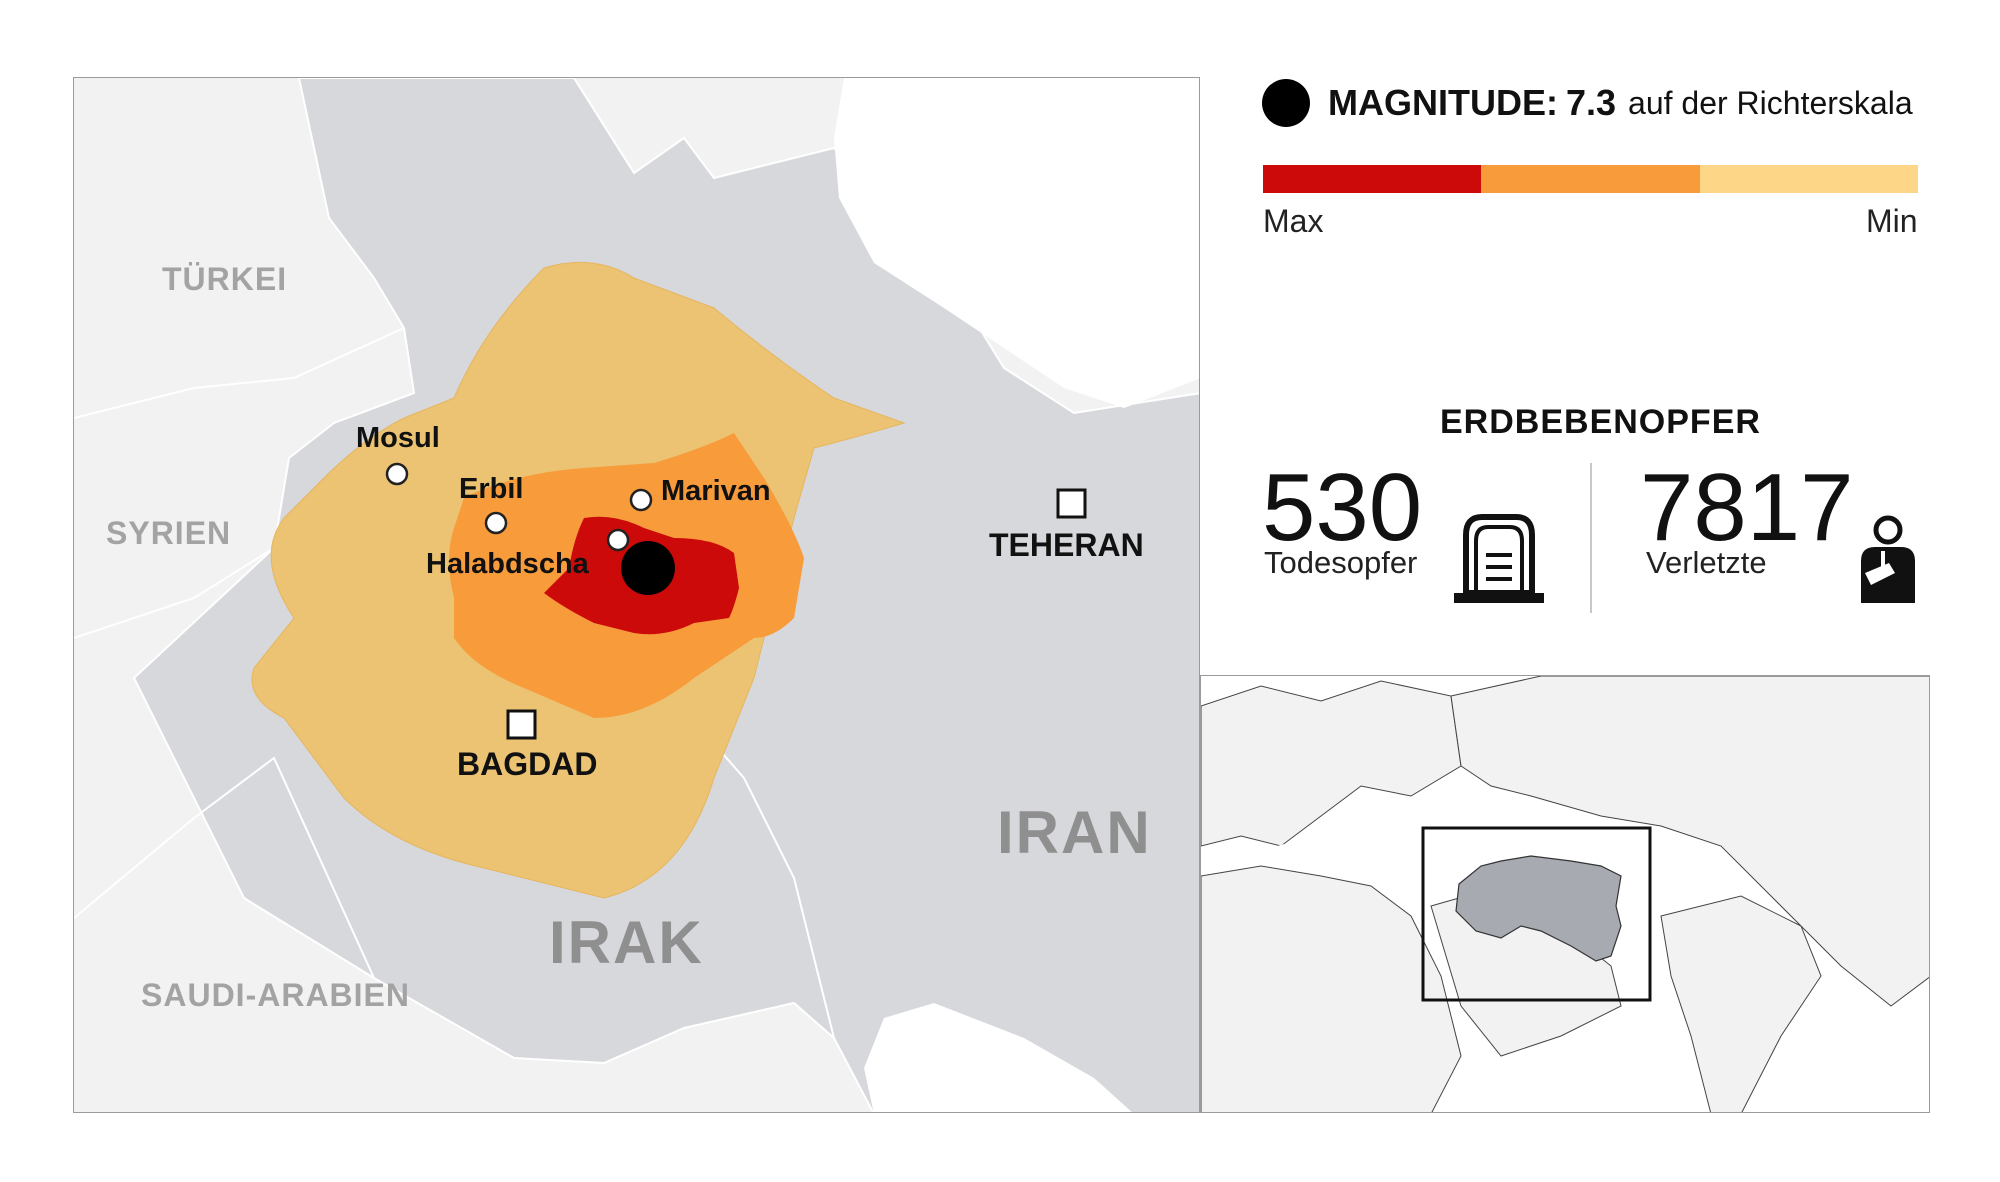 This screenshot has width=2000, height=1182. Describe the element at coordinates (1770, 102) in the screenshot. I see `magnitude-unit: auf der Richterskala` at that location.